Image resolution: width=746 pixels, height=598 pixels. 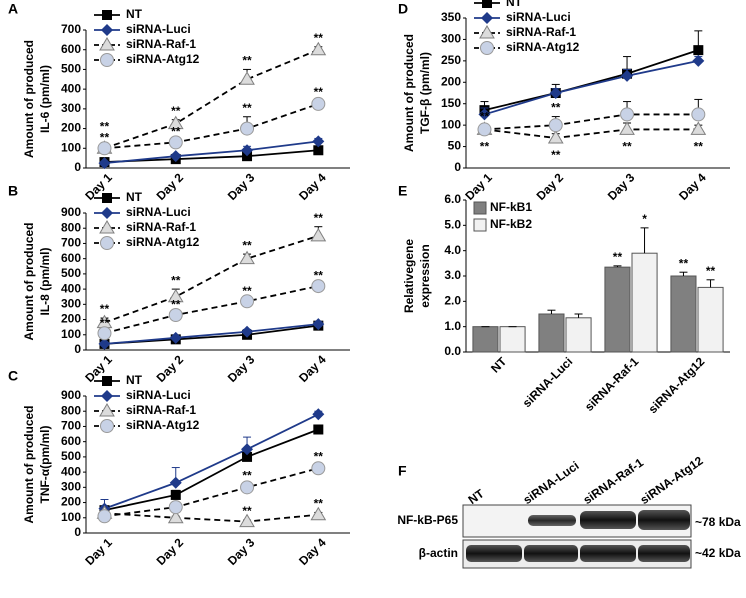 What do you see at coordinates (452, 225) in the screenshot?
I see `y-tick-label: 5.0` at bounding box center [452, 225].